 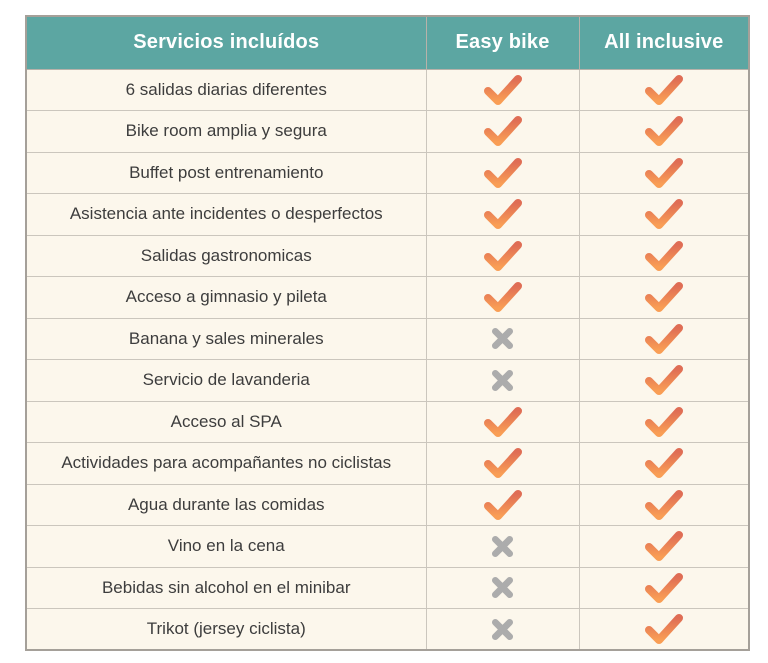 I want to click on column-header-services: Servicios incluídos, so click(x=226, y=42).